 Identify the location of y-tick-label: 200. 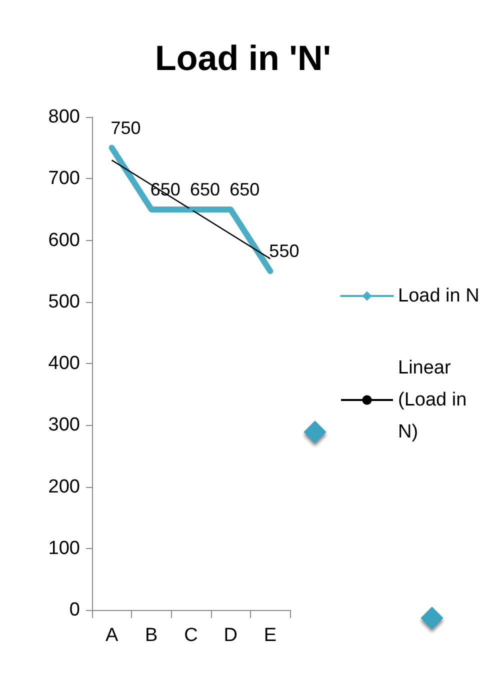
(64, 487).